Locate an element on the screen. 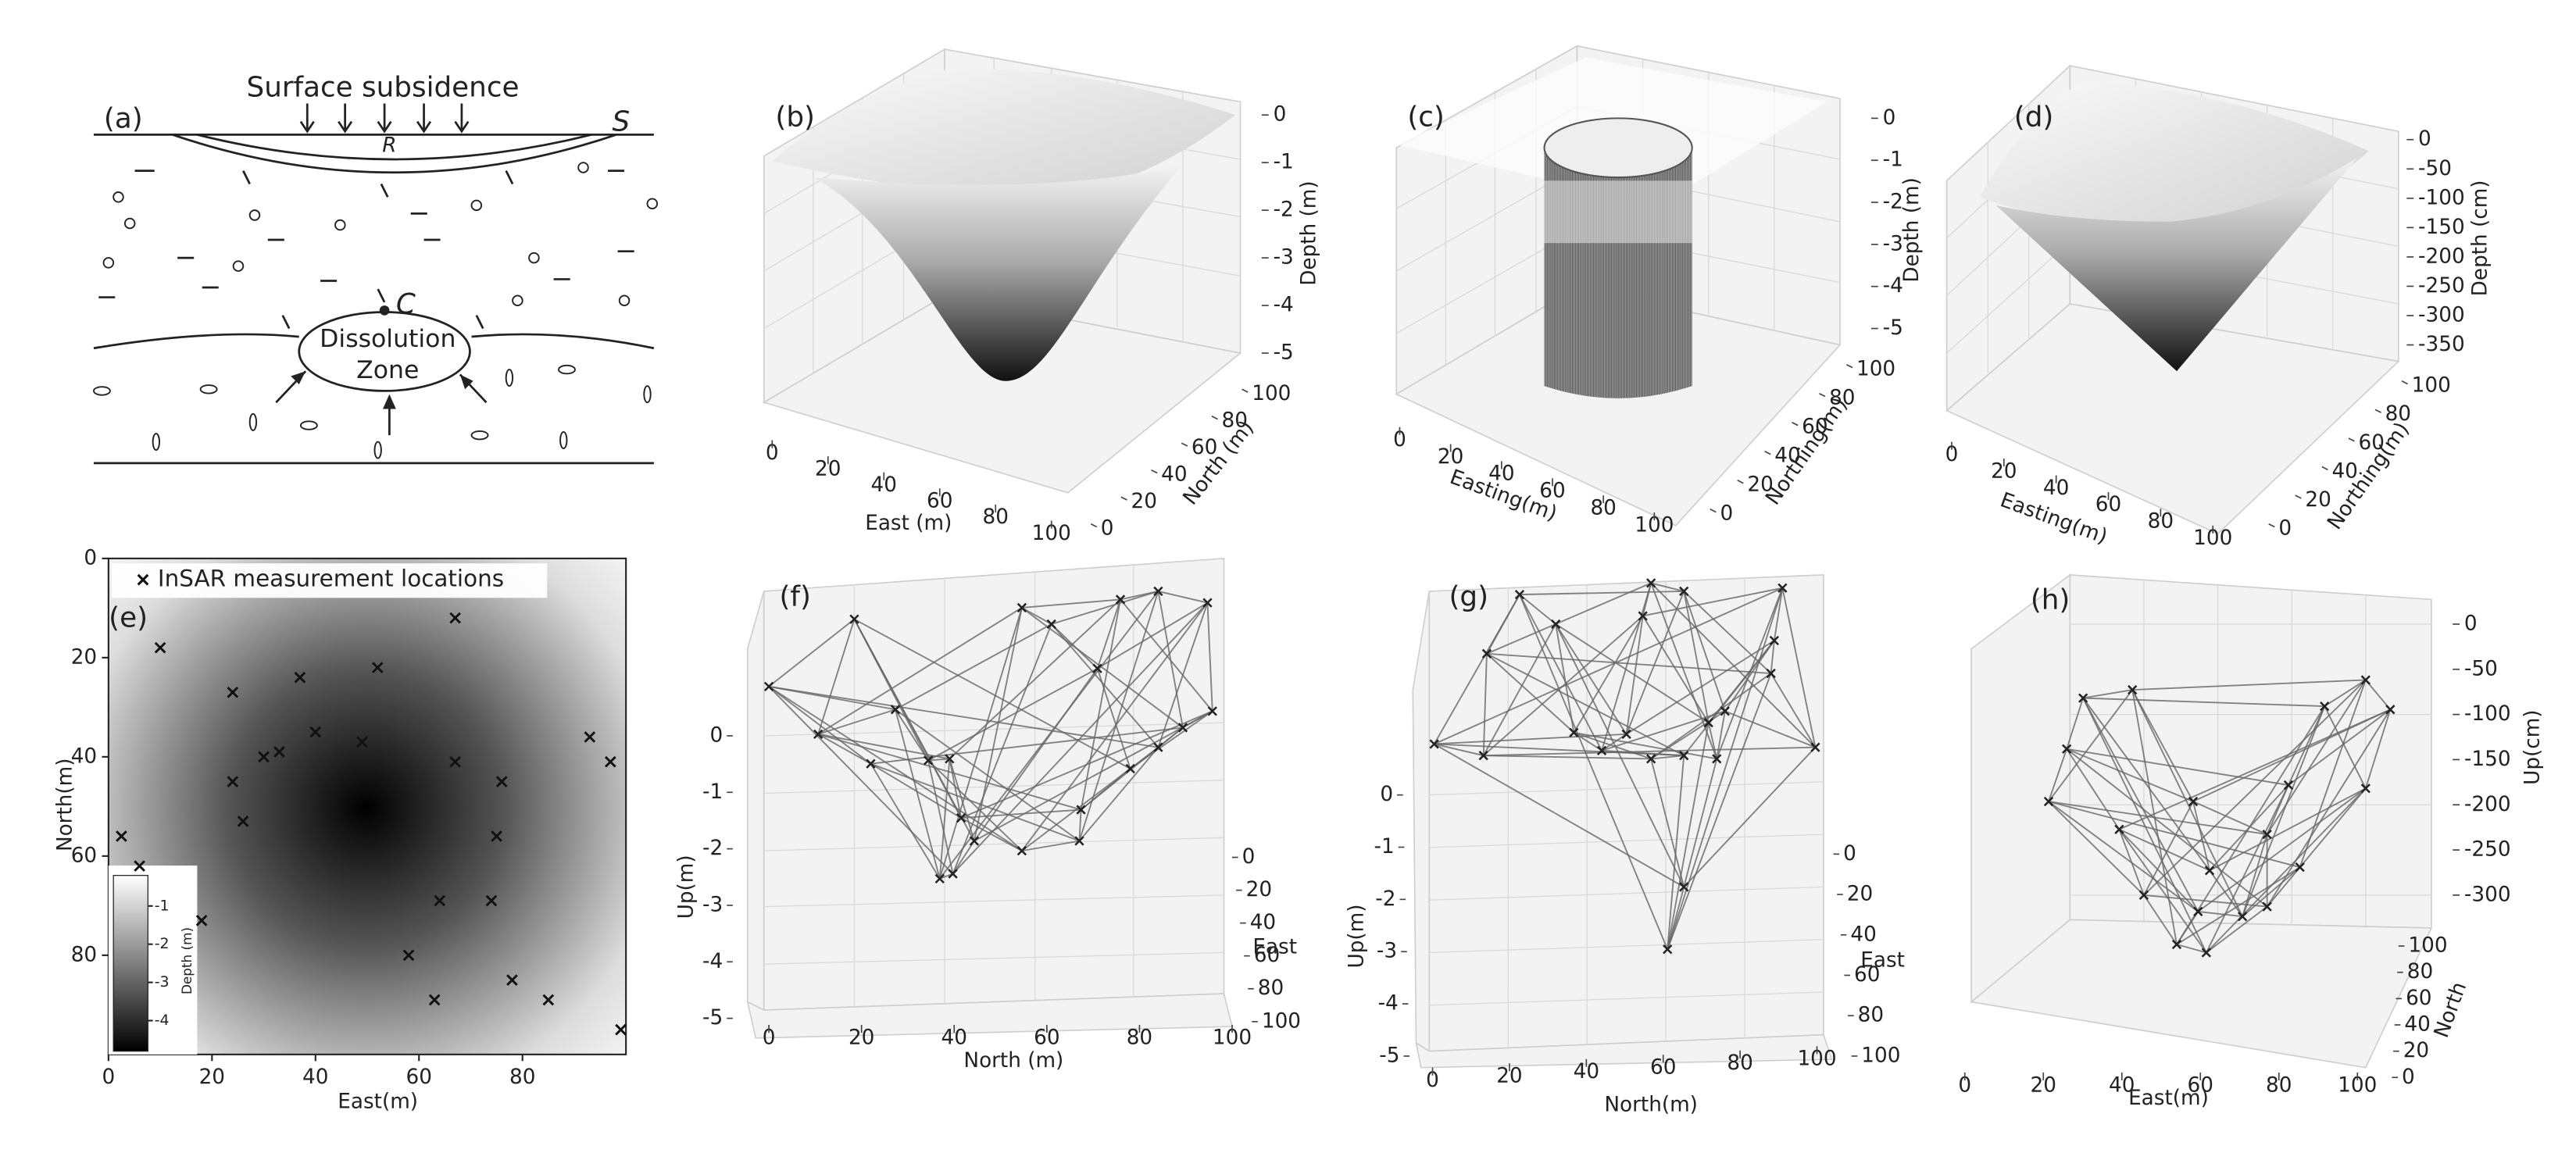 The width and height of the screenshot is (2576, 1153). tick-label: -250 is located at coordinates (2442, 286).